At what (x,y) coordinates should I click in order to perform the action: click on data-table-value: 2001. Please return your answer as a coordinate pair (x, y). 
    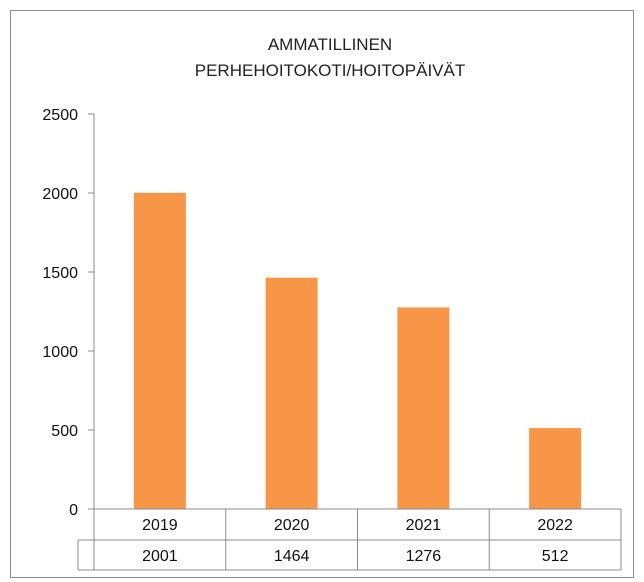
    Looking at the image, I should click on (160, 556).